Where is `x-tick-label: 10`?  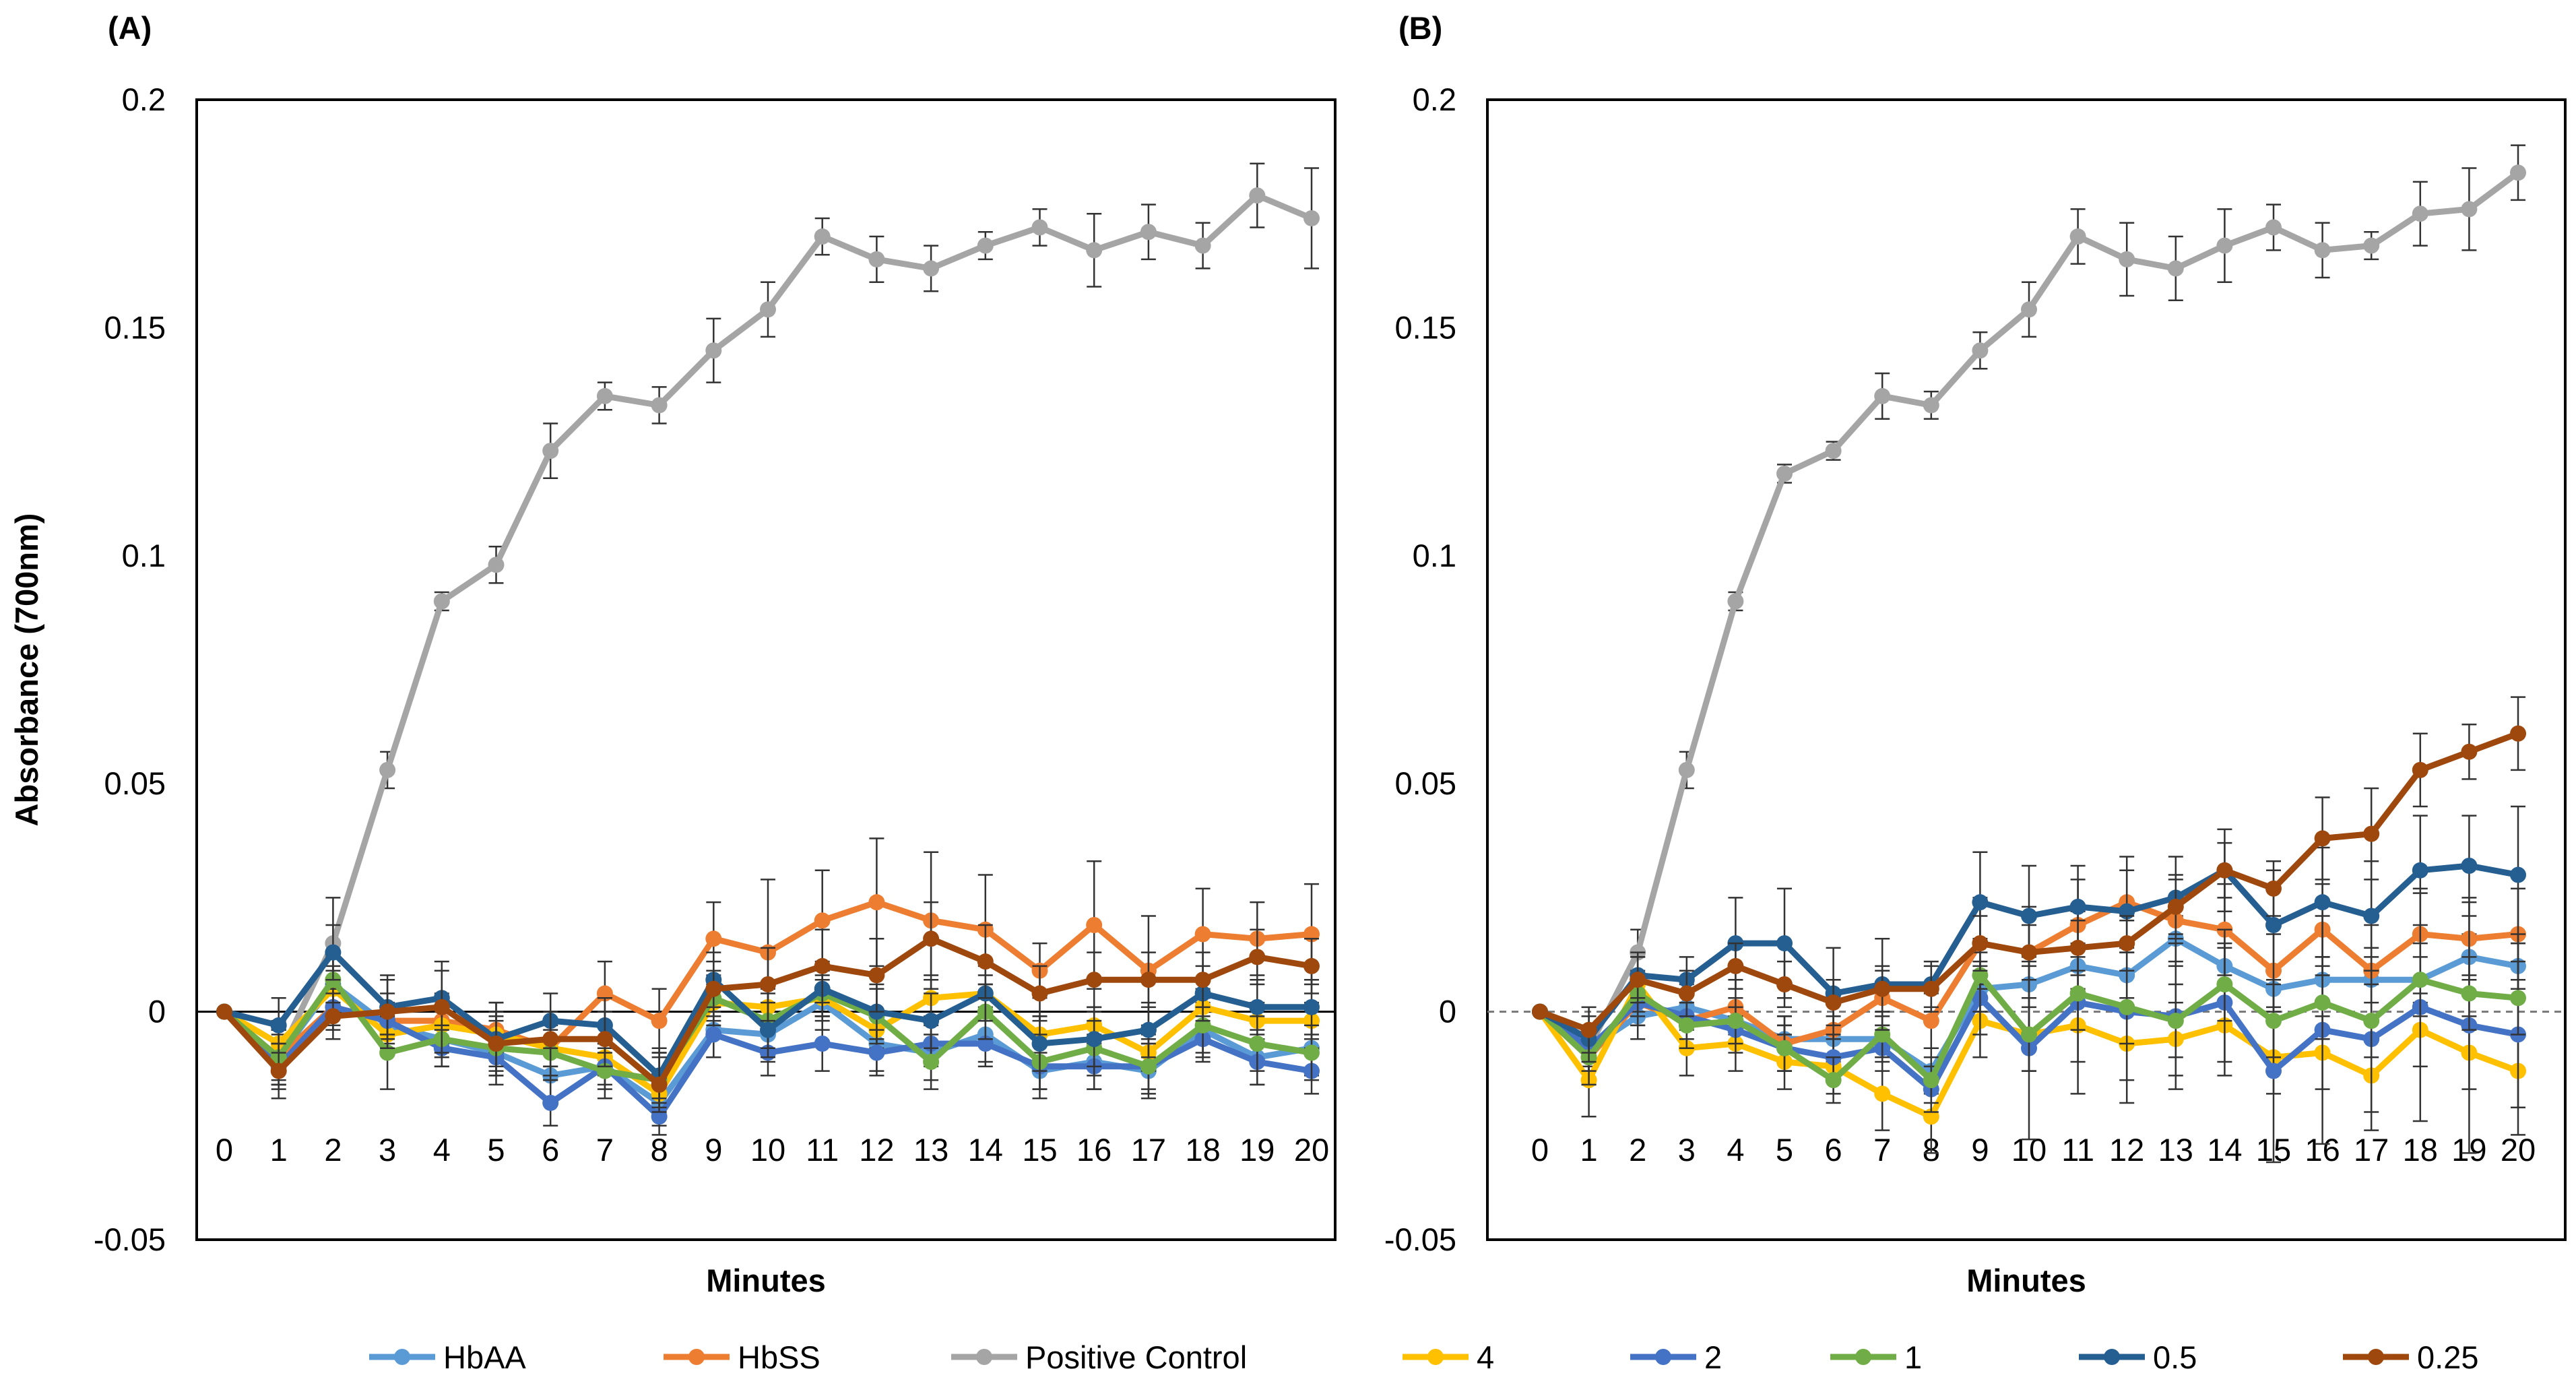 x-tick-label: 10 is located at coordinates (767, 1150).